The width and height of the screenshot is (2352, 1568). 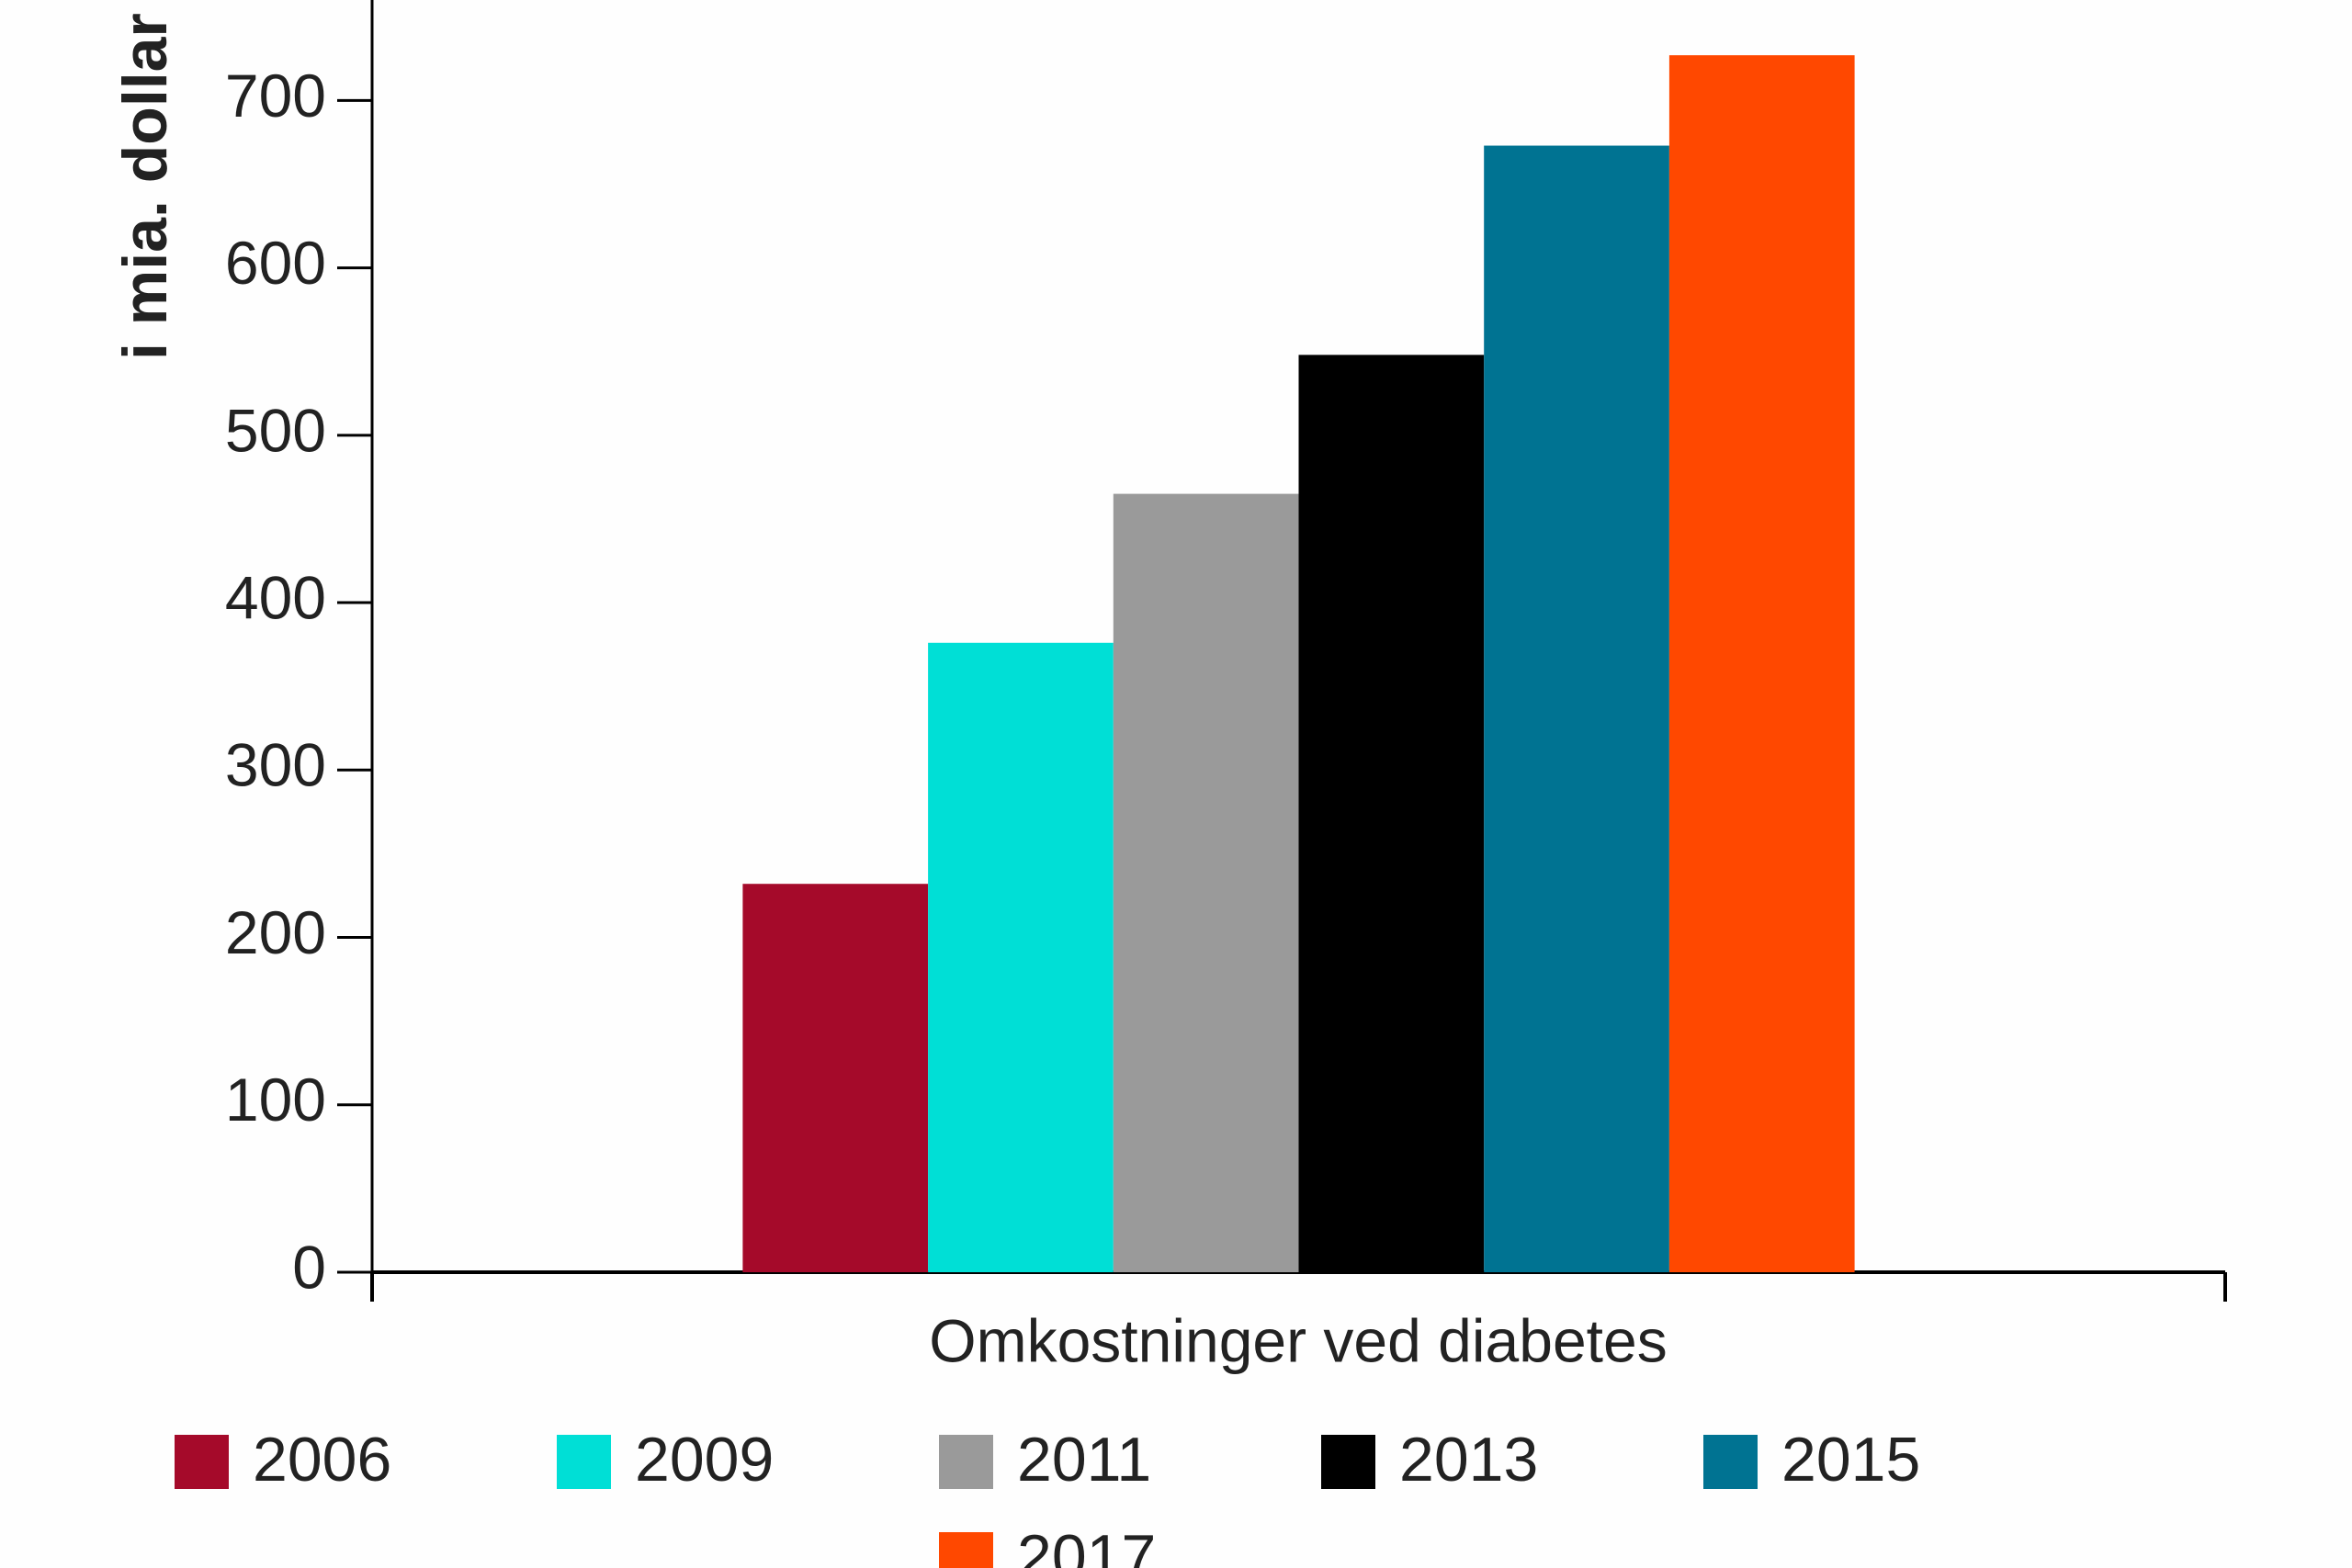 I want to click on legend-label: 2006, so click(x=322, y=1460).